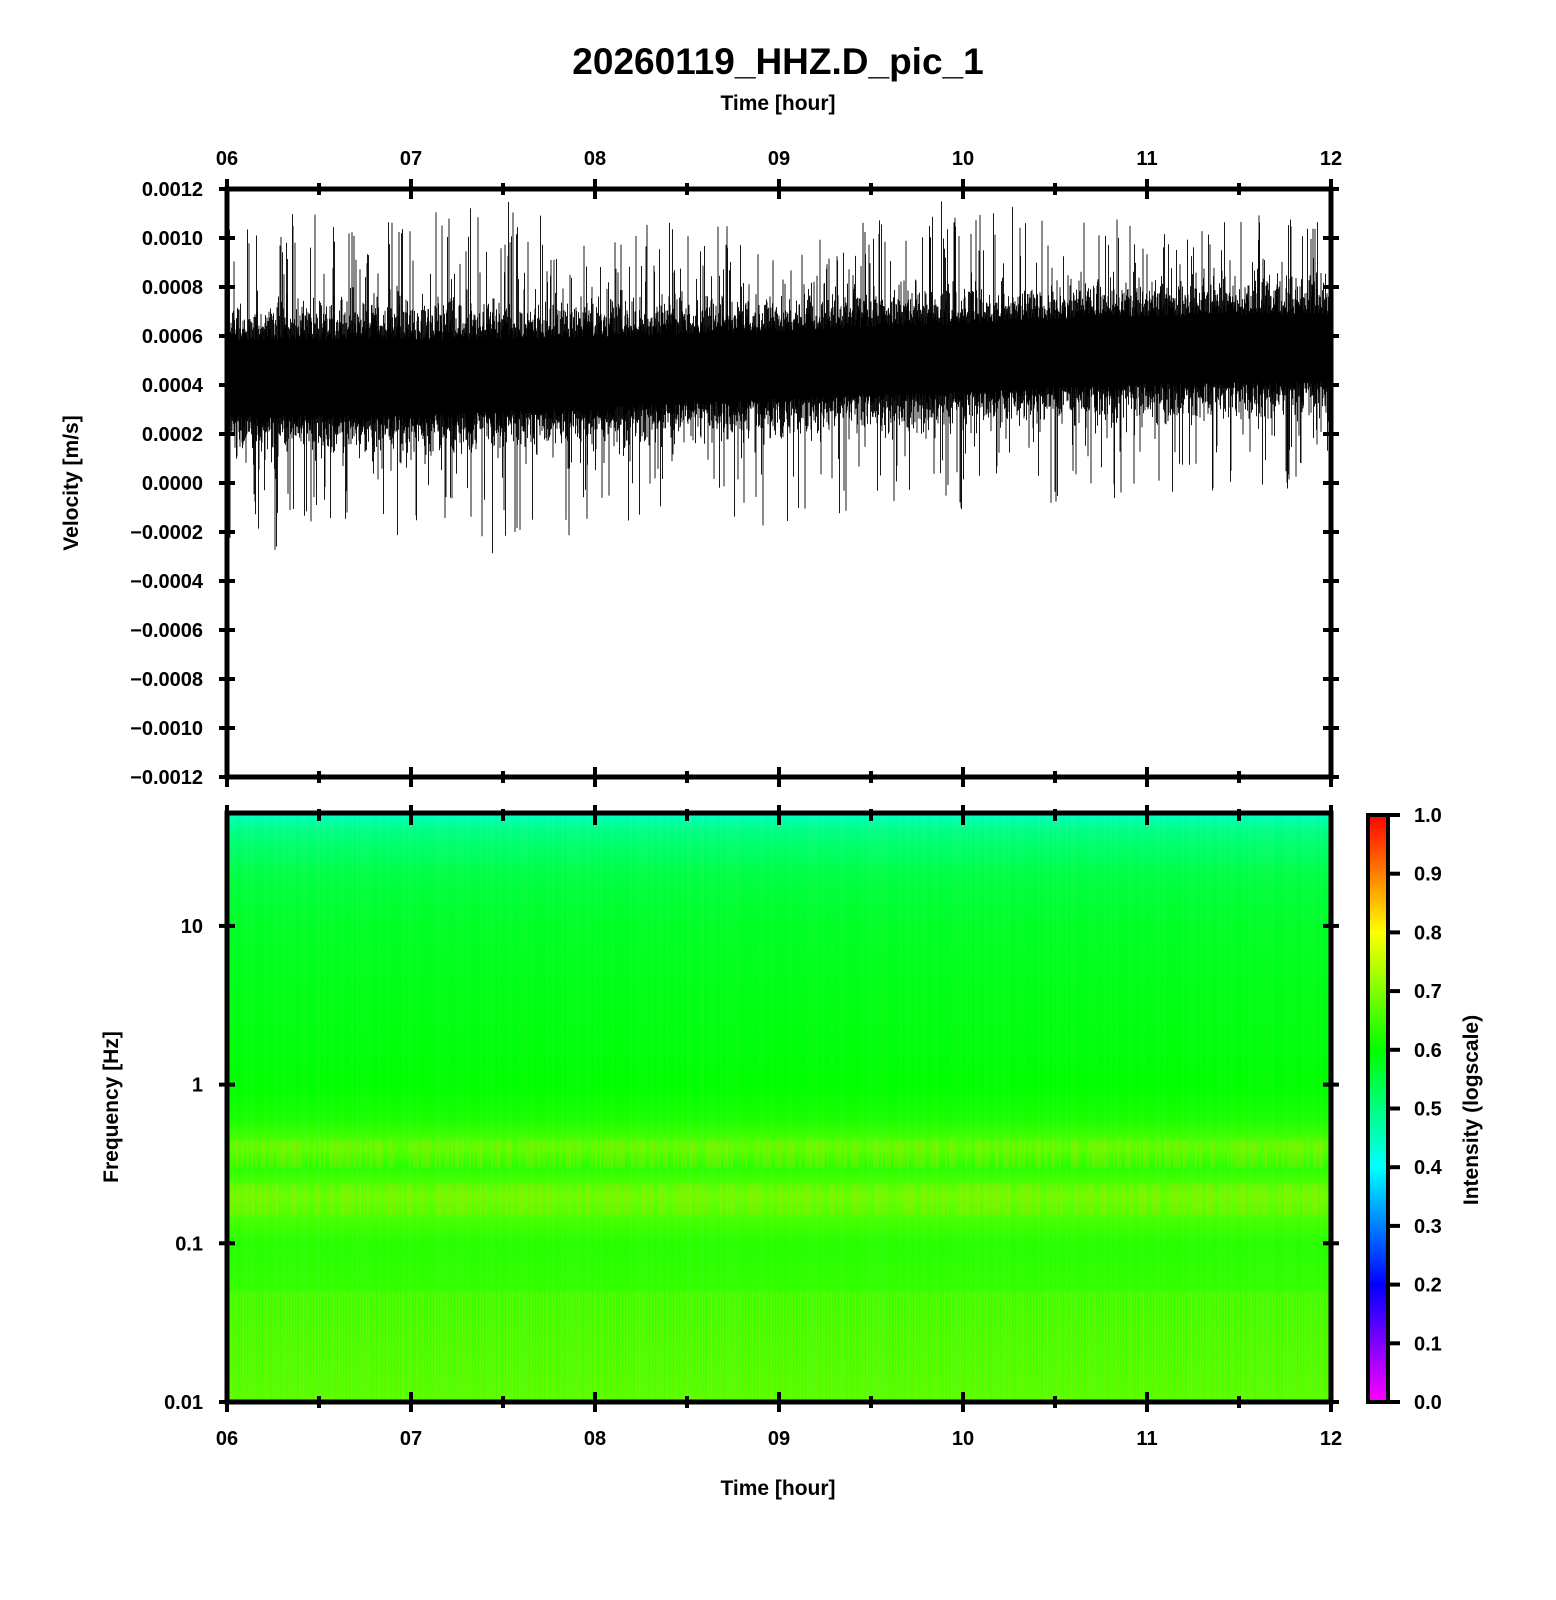  I want to click on waveform-y-tick-label: −0.0004, so click(167, 582).